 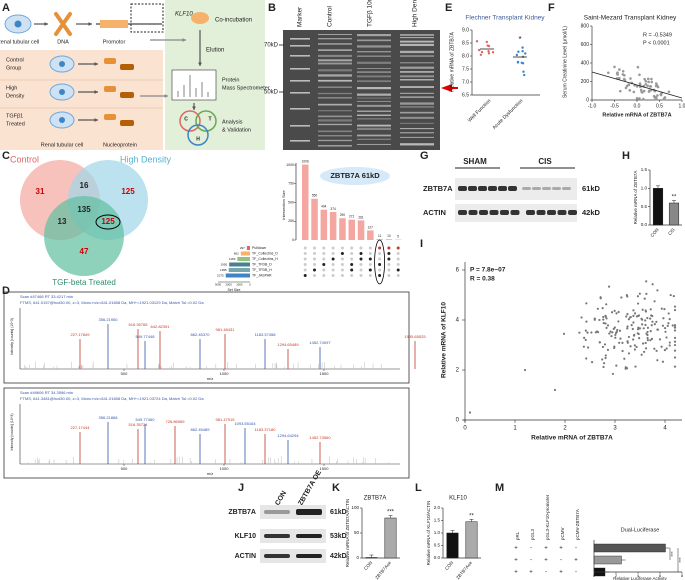 What do you see at coordinates (226, 329) in the screenshot?
I see `peak-label: 981.48431` at bounding box center [226, 329].